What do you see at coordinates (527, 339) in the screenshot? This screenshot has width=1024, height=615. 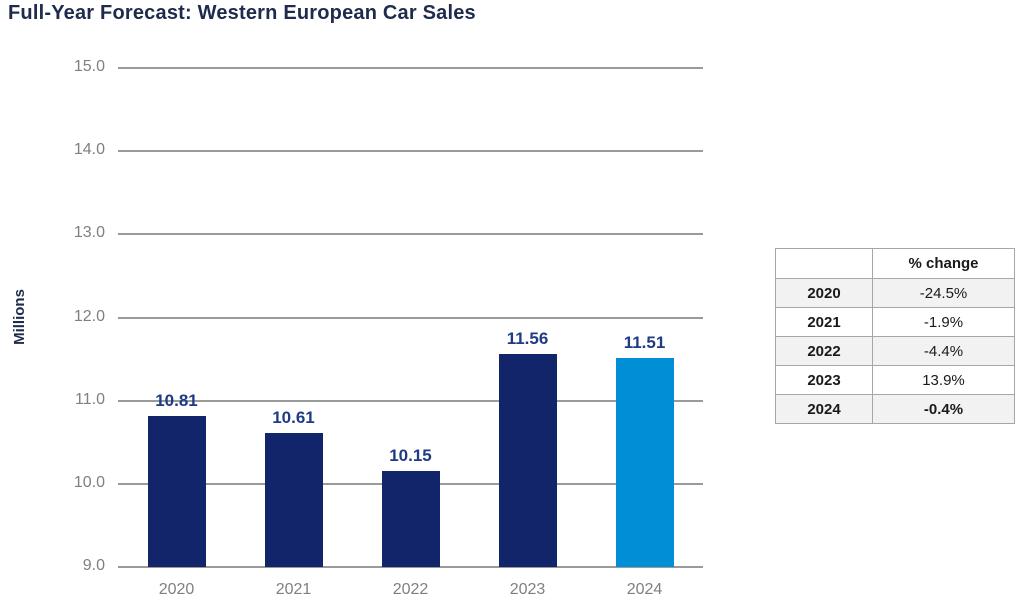 I see `bar-value-label: 11.56` at bounding box center [527, 339].